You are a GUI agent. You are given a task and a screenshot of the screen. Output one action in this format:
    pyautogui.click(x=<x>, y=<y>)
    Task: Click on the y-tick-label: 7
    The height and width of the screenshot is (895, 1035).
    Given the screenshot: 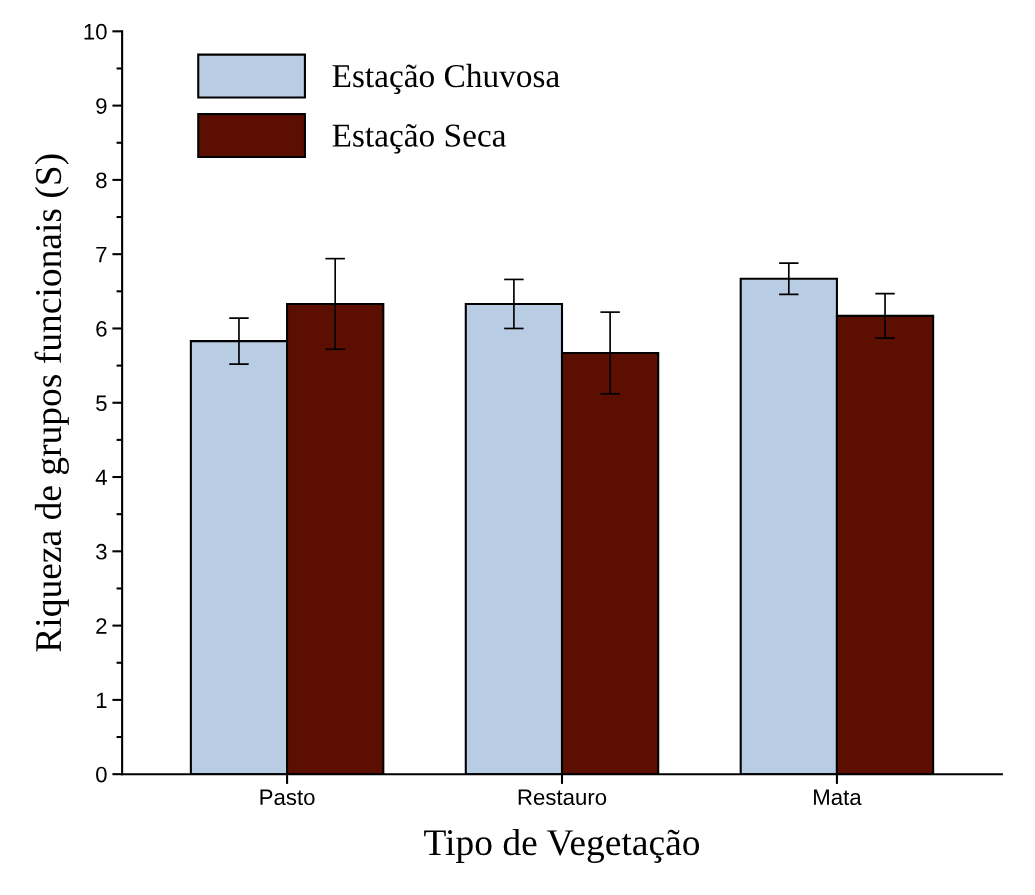 What is the action you would take?
    pyautogui.click(x=101, y=254)
    